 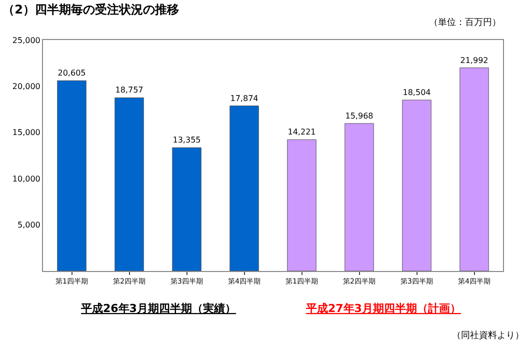 What do you see at coordinates (158, 308) in the screenshot?
I see `text: 平成26年3月期四半期（実績）` at bounding box center [158, 308].